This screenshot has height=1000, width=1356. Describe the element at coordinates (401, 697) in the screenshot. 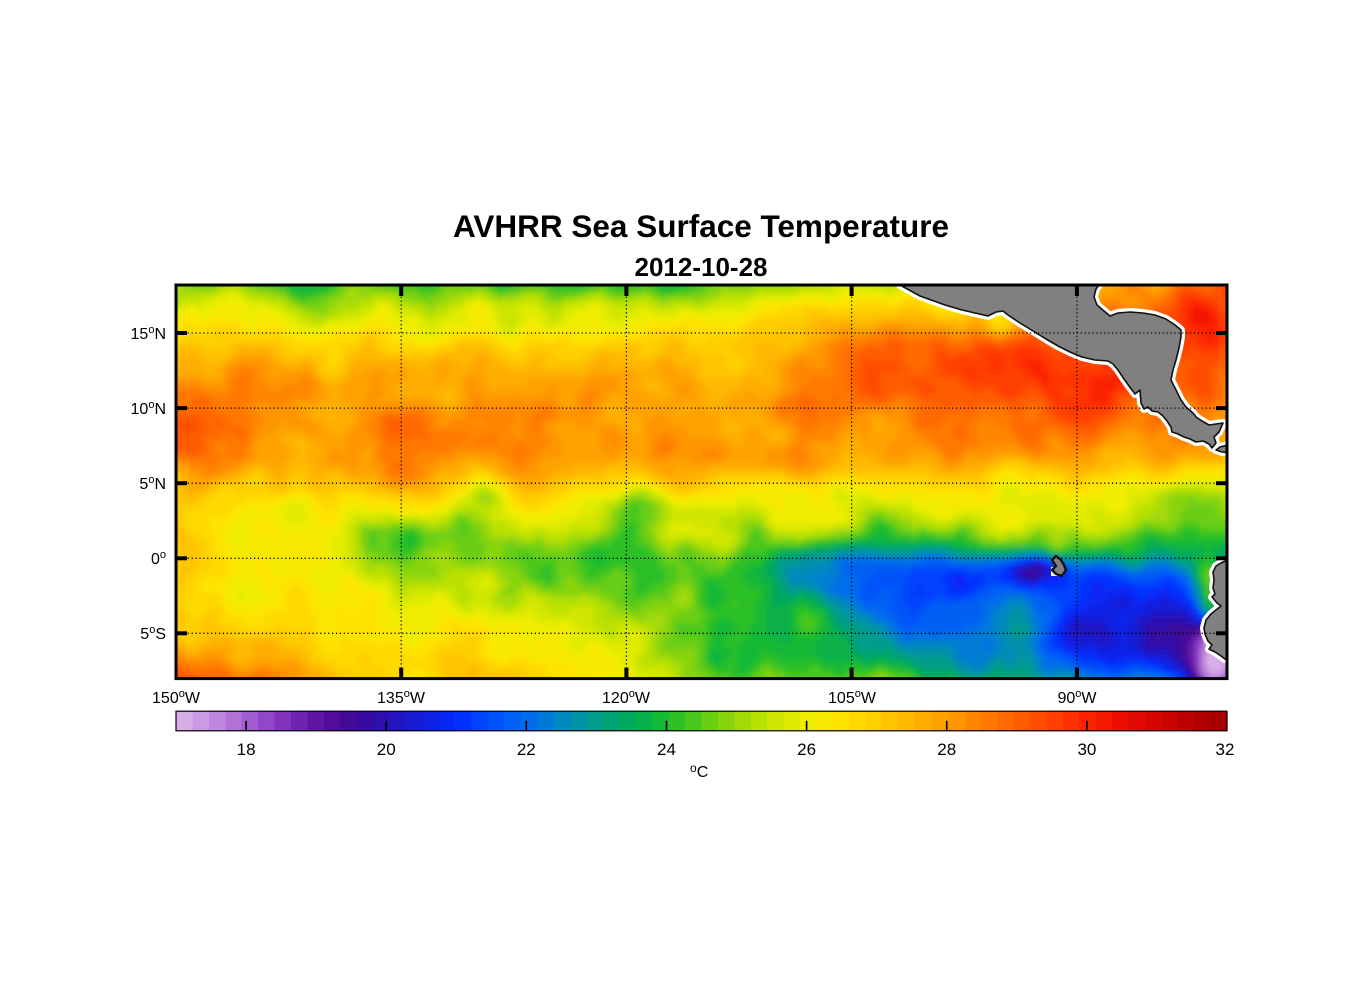

I see `svg-text: 135oW` at that location.